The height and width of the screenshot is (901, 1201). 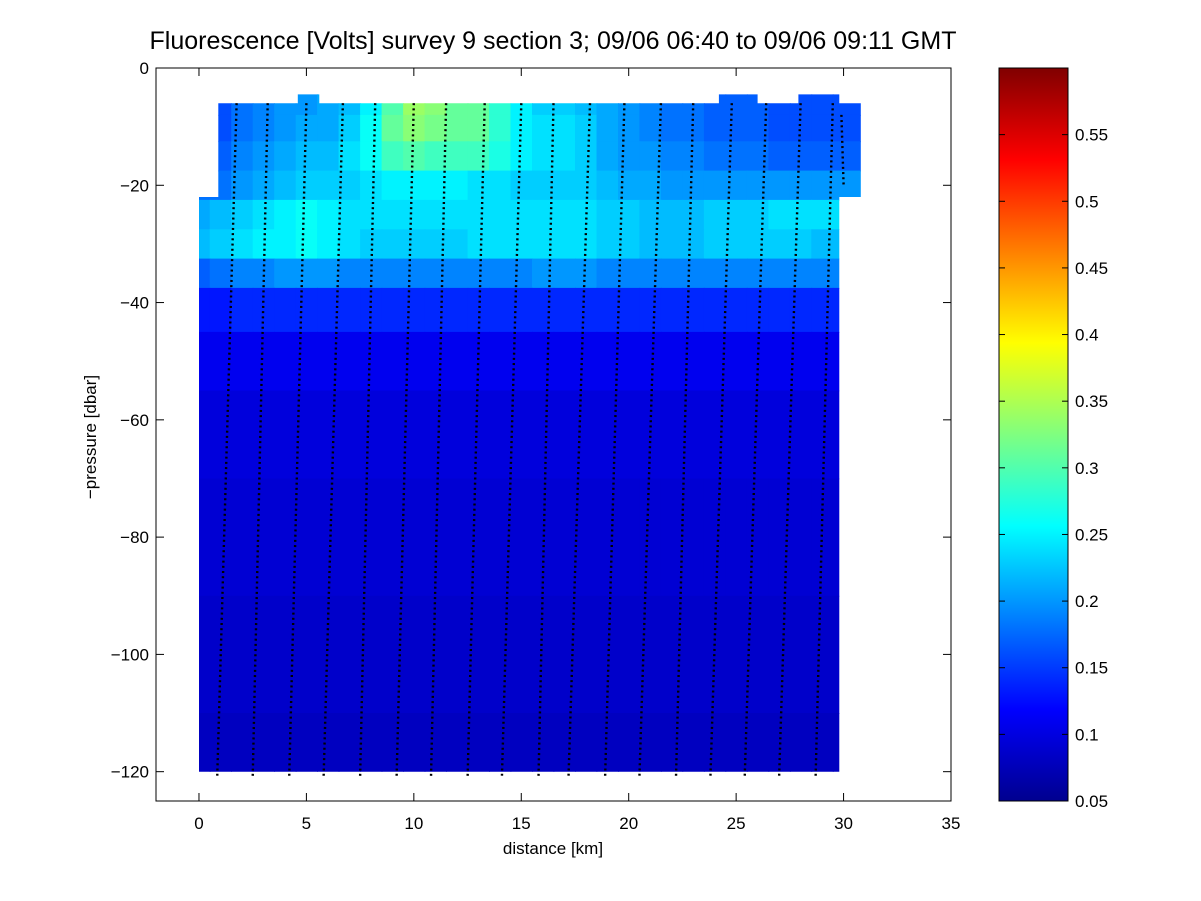 I want to click on colorbar-tick-label: 0.4, so click(x=1087, y=335).